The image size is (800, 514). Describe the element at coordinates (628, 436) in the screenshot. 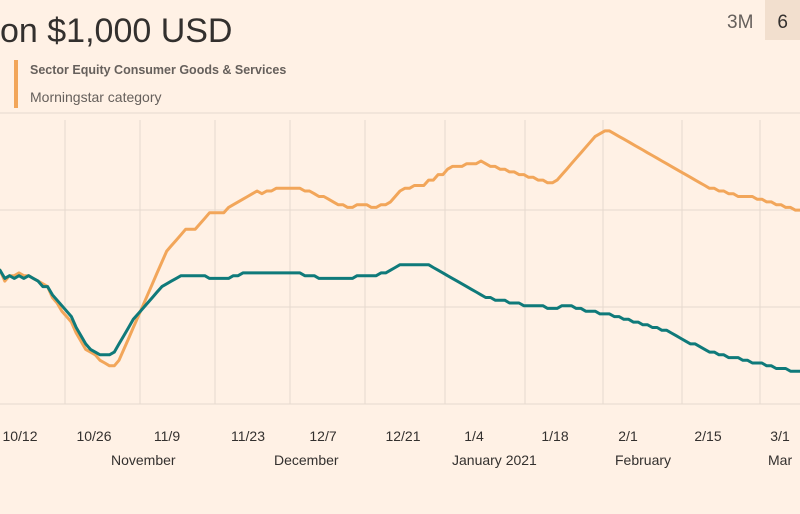

I see `x-tick-label: 2/1` at that location.